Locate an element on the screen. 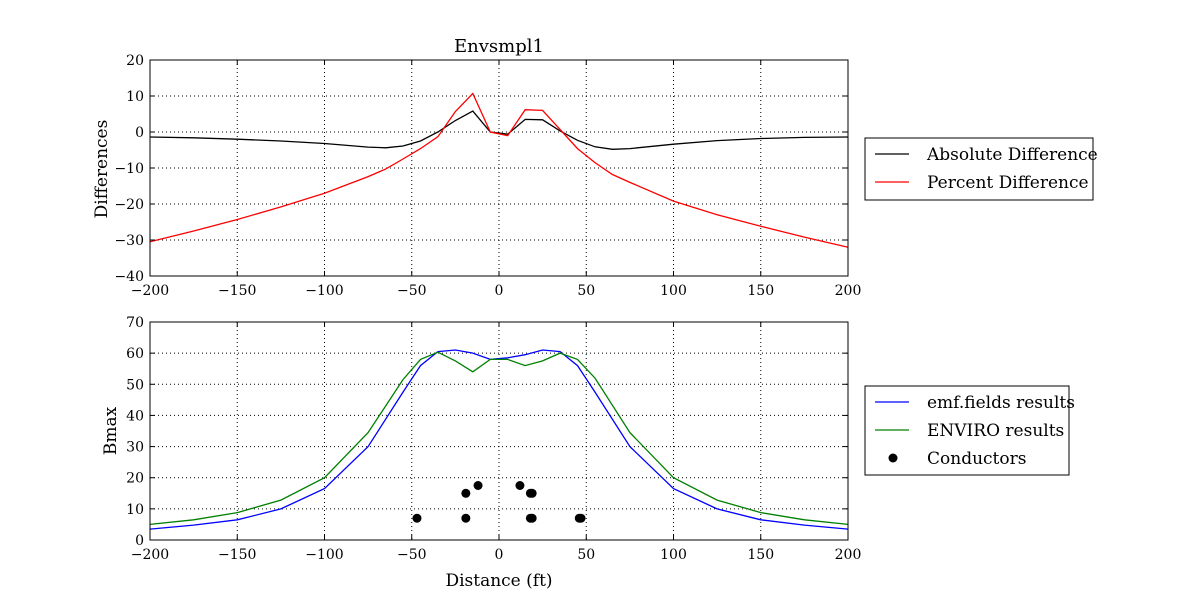  y-tick-label: 70 is located at coordinates (135, 323).